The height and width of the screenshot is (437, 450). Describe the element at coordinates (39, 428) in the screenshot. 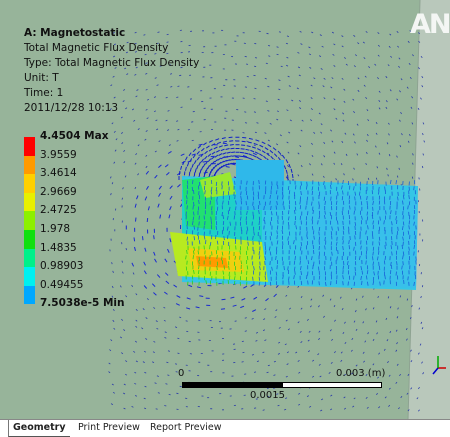

I see `tab-geometry: Geometry` at that location.